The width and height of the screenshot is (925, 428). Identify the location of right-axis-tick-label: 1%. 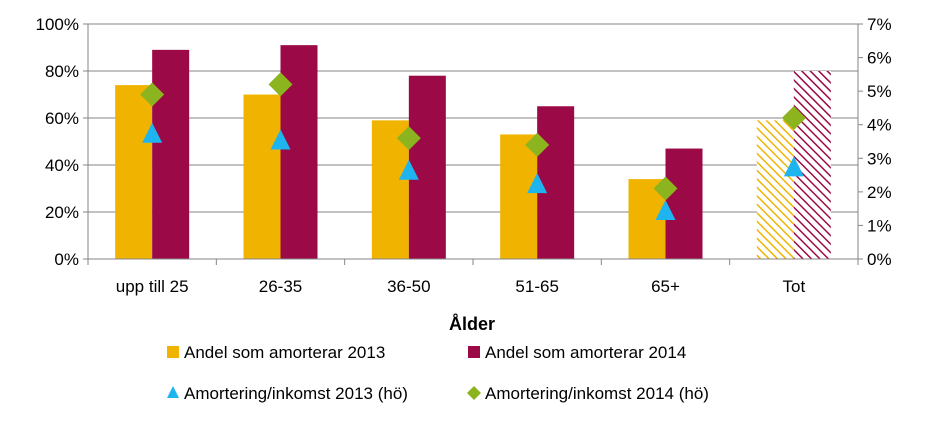
(879, 225).